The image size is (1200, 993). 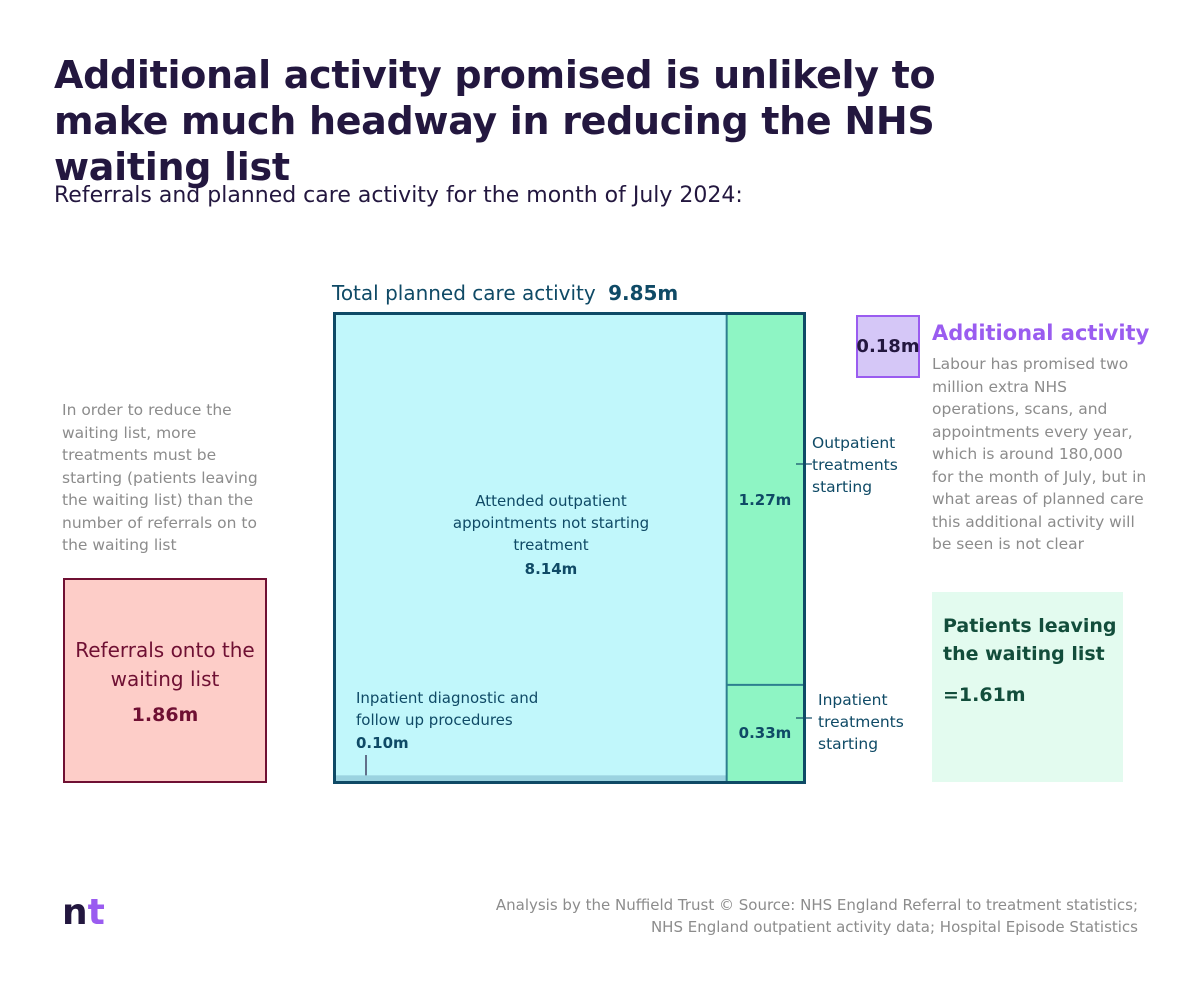 I want to click on segment-inpatient-diagnostic, so click(x=531, y=778).